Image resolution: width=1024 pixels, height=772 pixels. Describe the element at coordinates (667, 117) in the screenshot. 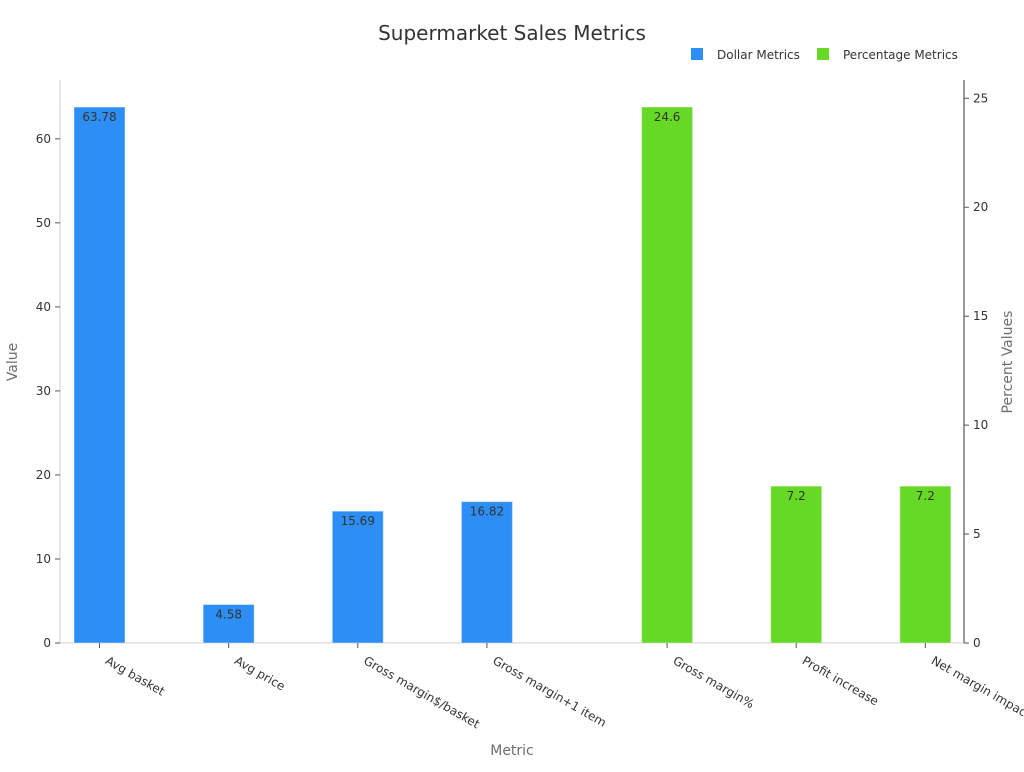

I see `bar-data-label: 24.6` at that location.